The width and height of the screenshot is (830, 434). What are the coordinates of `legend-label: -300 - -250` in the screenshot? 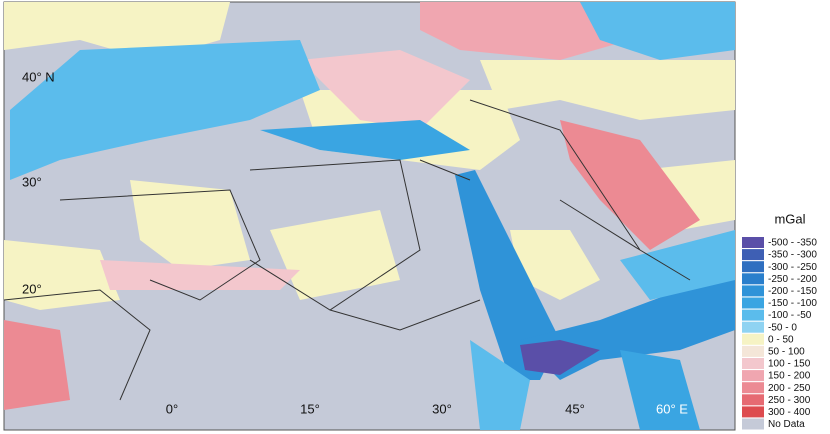 It's located at (792, 267).